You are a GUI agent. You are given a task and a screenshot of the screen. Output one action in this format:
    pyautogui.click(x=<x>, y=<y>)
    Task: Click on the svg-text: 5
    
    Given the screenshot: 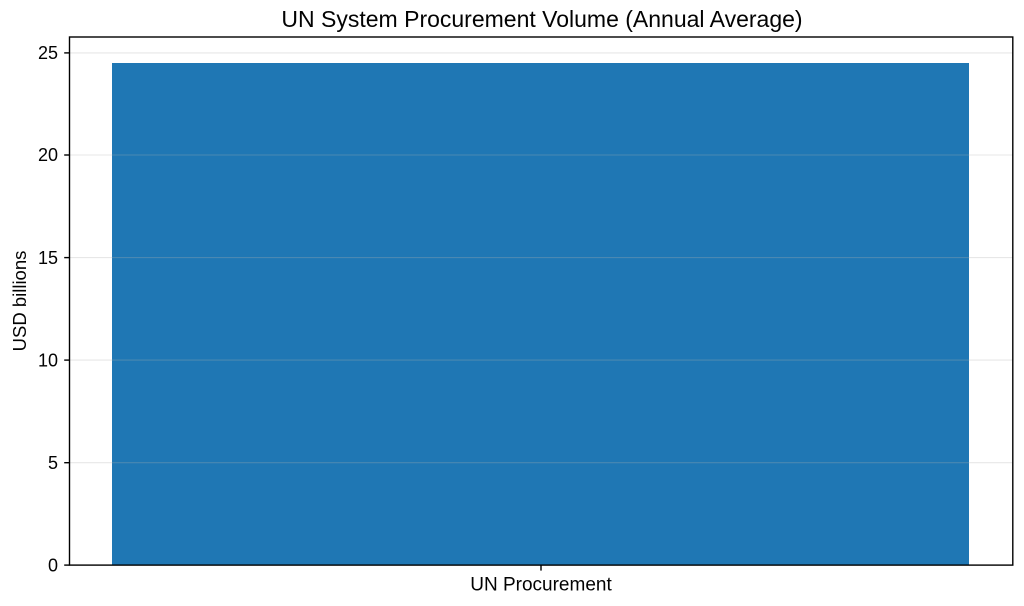 What is the action you would take?
    pyautogui.click(x=53, y=463)
    